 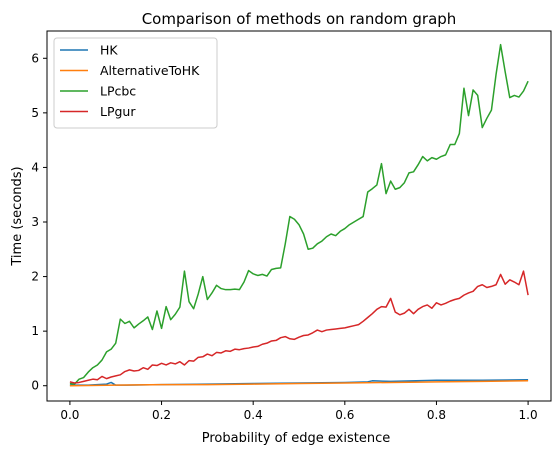 I want to click on x-axis-label: Probability of edge existence, so click(x=296, y=438).